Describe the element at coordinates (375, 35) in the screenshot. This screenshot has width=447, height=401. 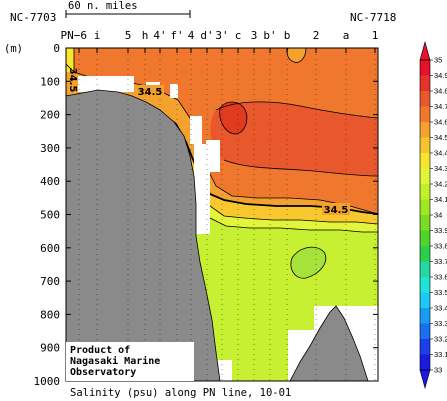
I see `station-label: 1` at that location.